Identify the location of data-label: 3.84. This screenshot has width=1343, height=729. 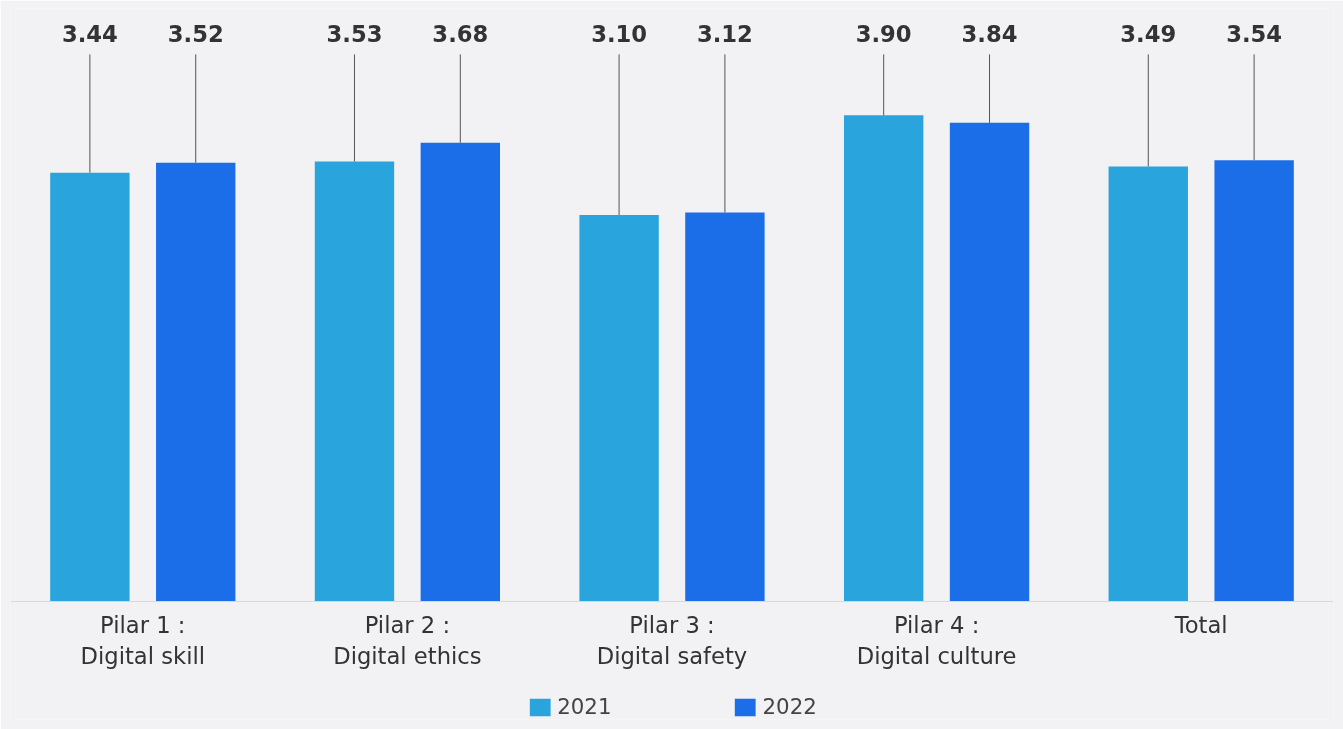
(989, 34).